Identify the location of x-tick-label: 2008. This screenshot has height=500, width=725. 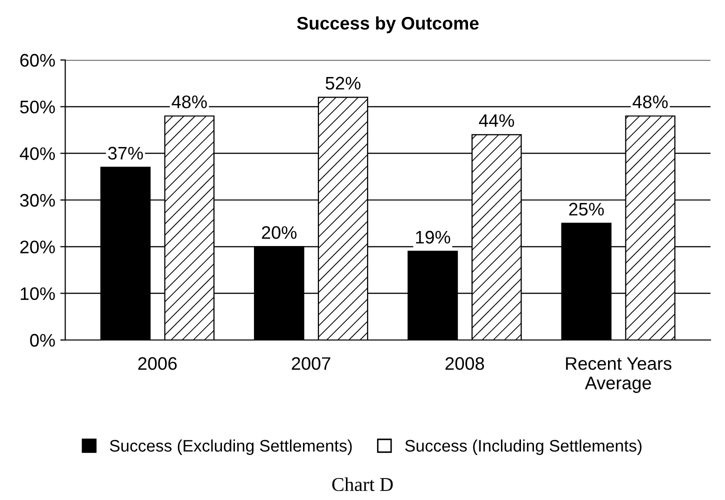
(465, 363).